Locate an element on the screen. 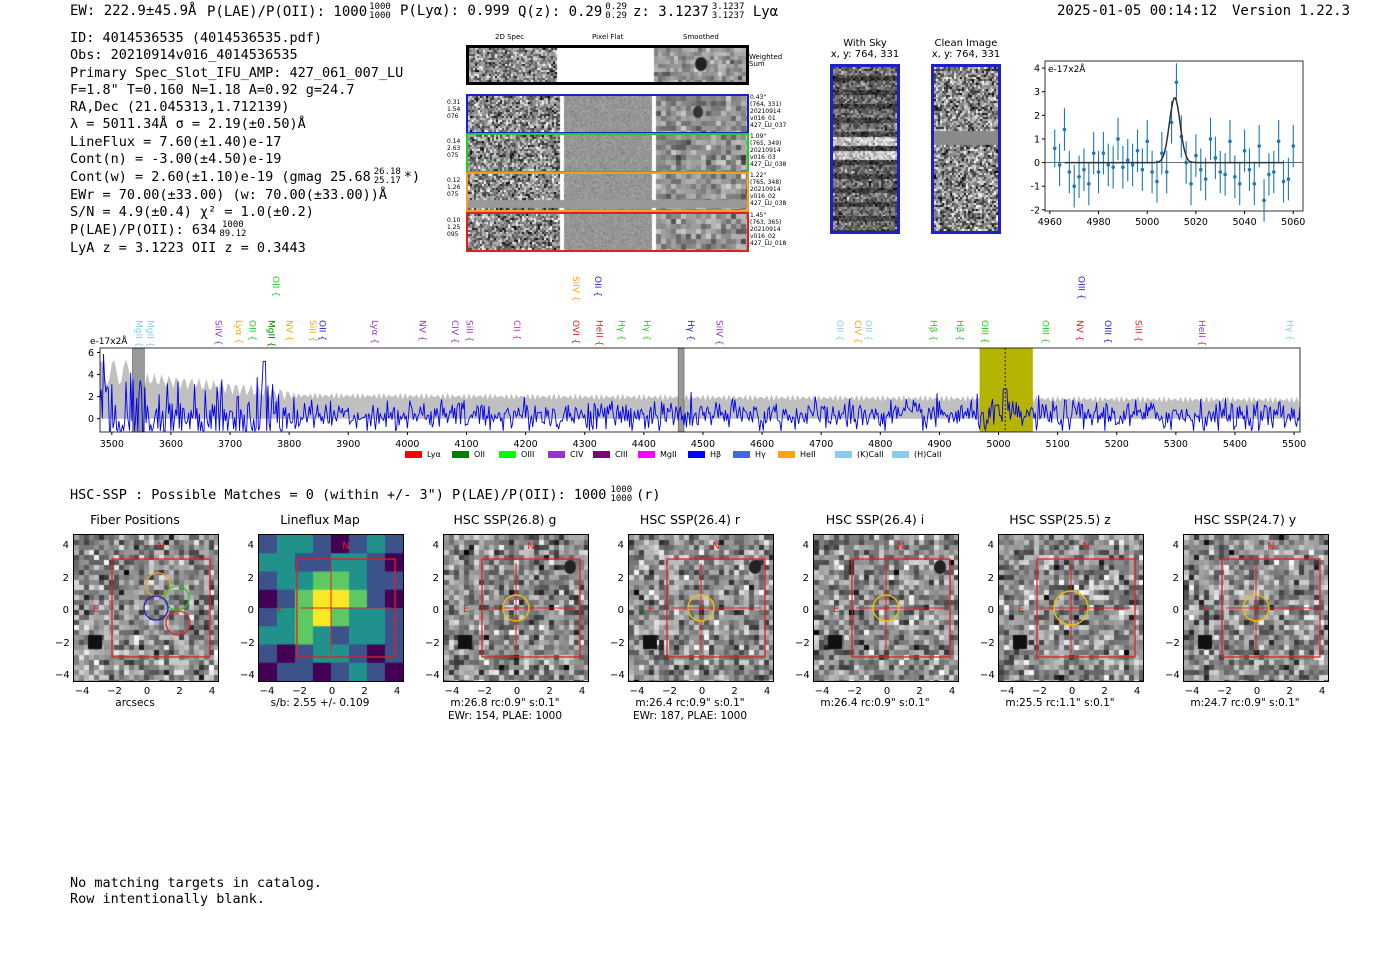 This screenshot has width=1400, height=953. y-tick-label: -1 is located at coordinates (1035, 187).